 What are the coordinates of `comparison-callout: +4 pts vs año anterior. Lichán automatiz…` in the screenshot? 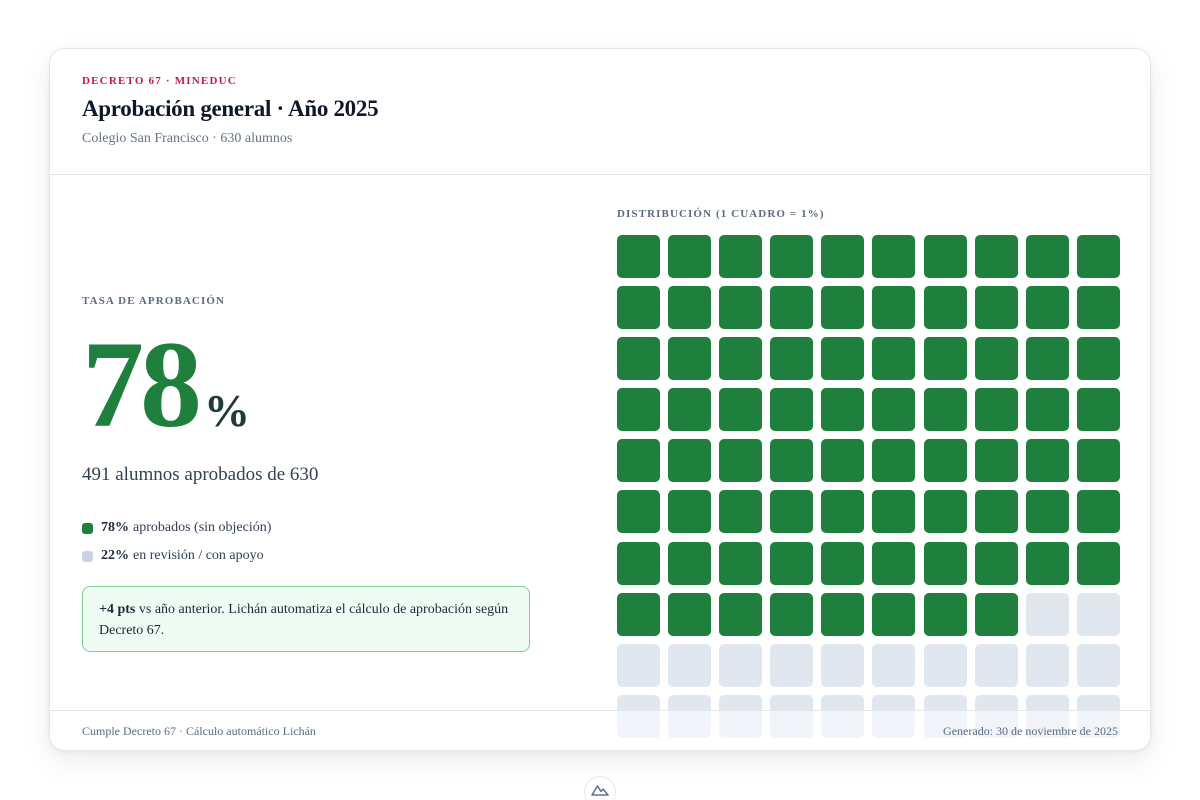 It's located at (306, 619).